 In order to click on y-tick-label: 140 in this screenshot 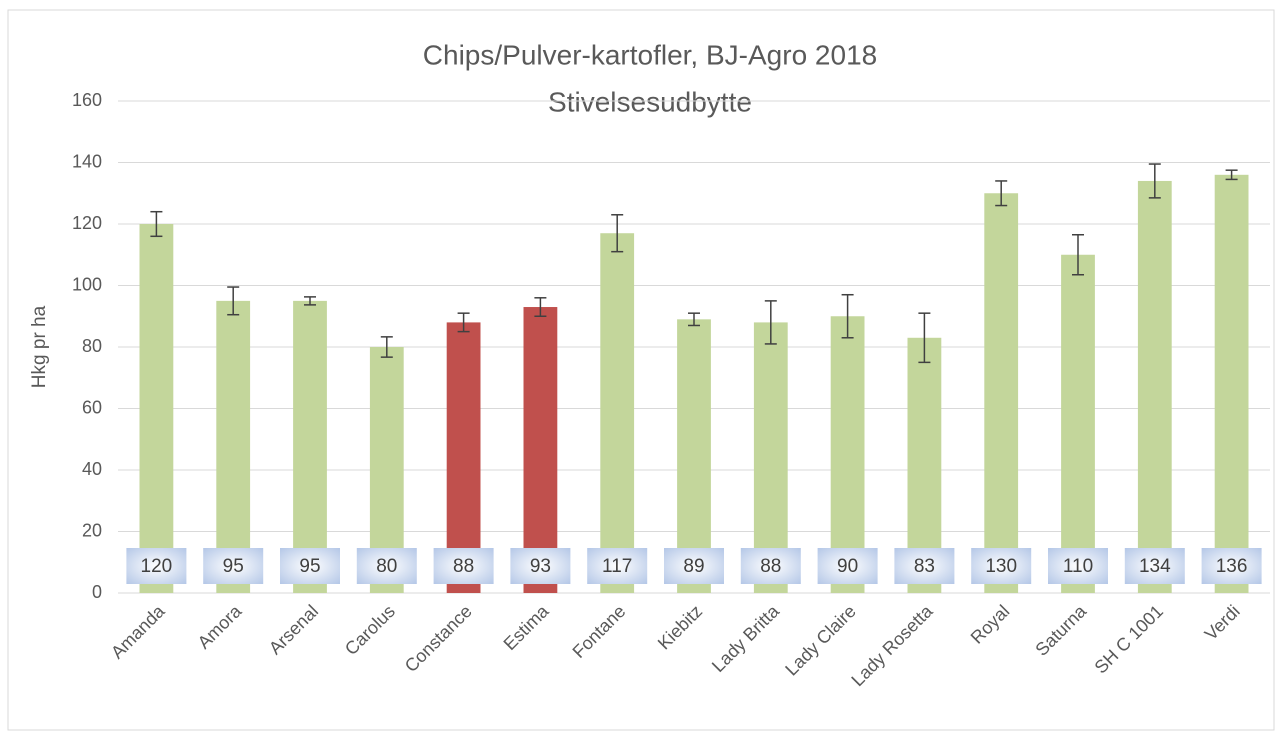, I will do `click(87, 161)`.